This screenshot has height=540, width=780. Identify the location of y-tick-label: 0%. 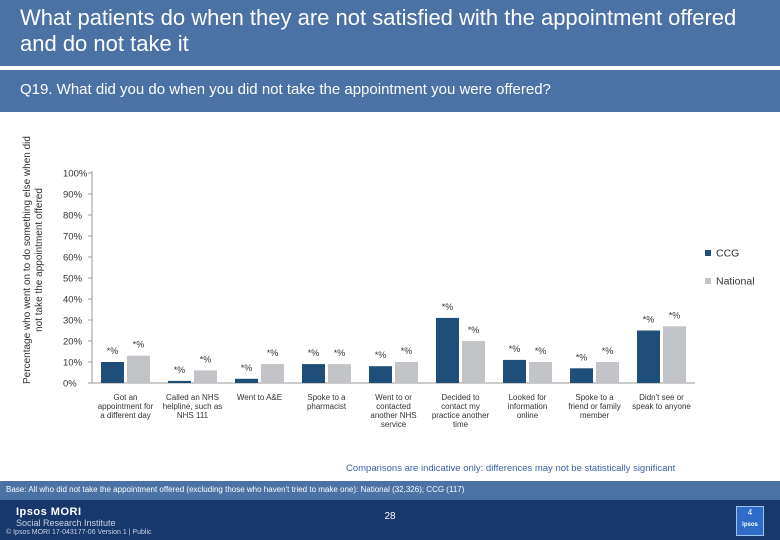
(70, 384).